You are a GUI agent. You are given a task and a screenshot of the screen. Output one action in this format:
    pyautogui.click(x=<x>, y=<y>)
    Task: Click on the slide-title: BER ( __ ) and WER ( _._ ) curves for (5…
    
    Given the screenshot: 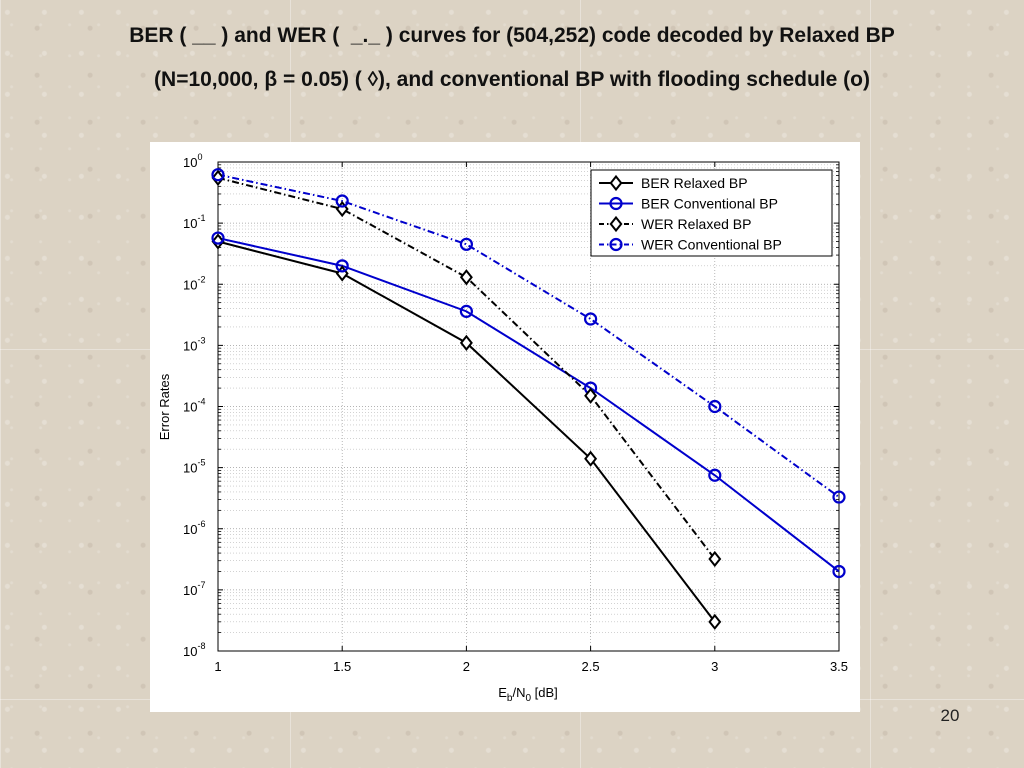 What is the action you would take?
    pyautogui.click(x=512, y=58)
    